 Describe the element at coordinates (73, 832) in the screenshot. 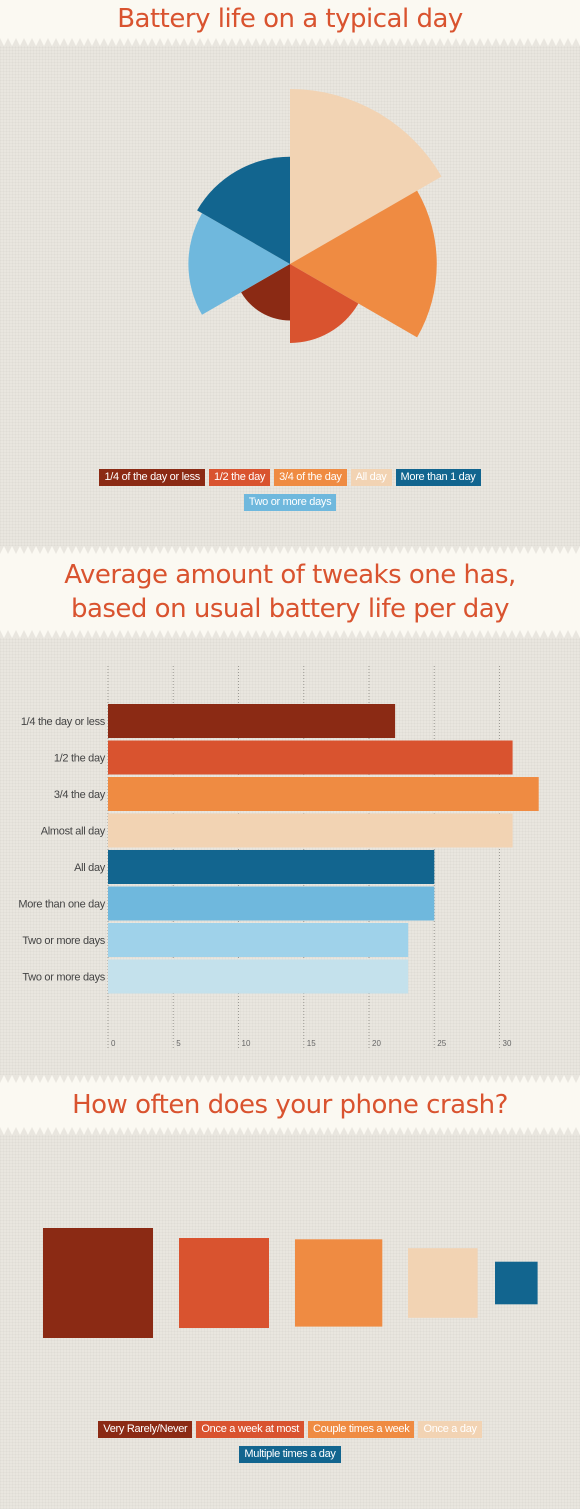

I see `category-label: Almost all day` at that location.